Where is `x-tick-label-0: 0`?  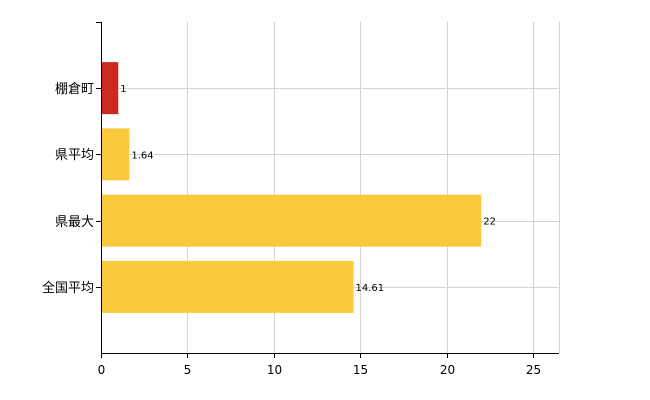 x-tick-label-0: 0 is located at coordinates (102, 370).